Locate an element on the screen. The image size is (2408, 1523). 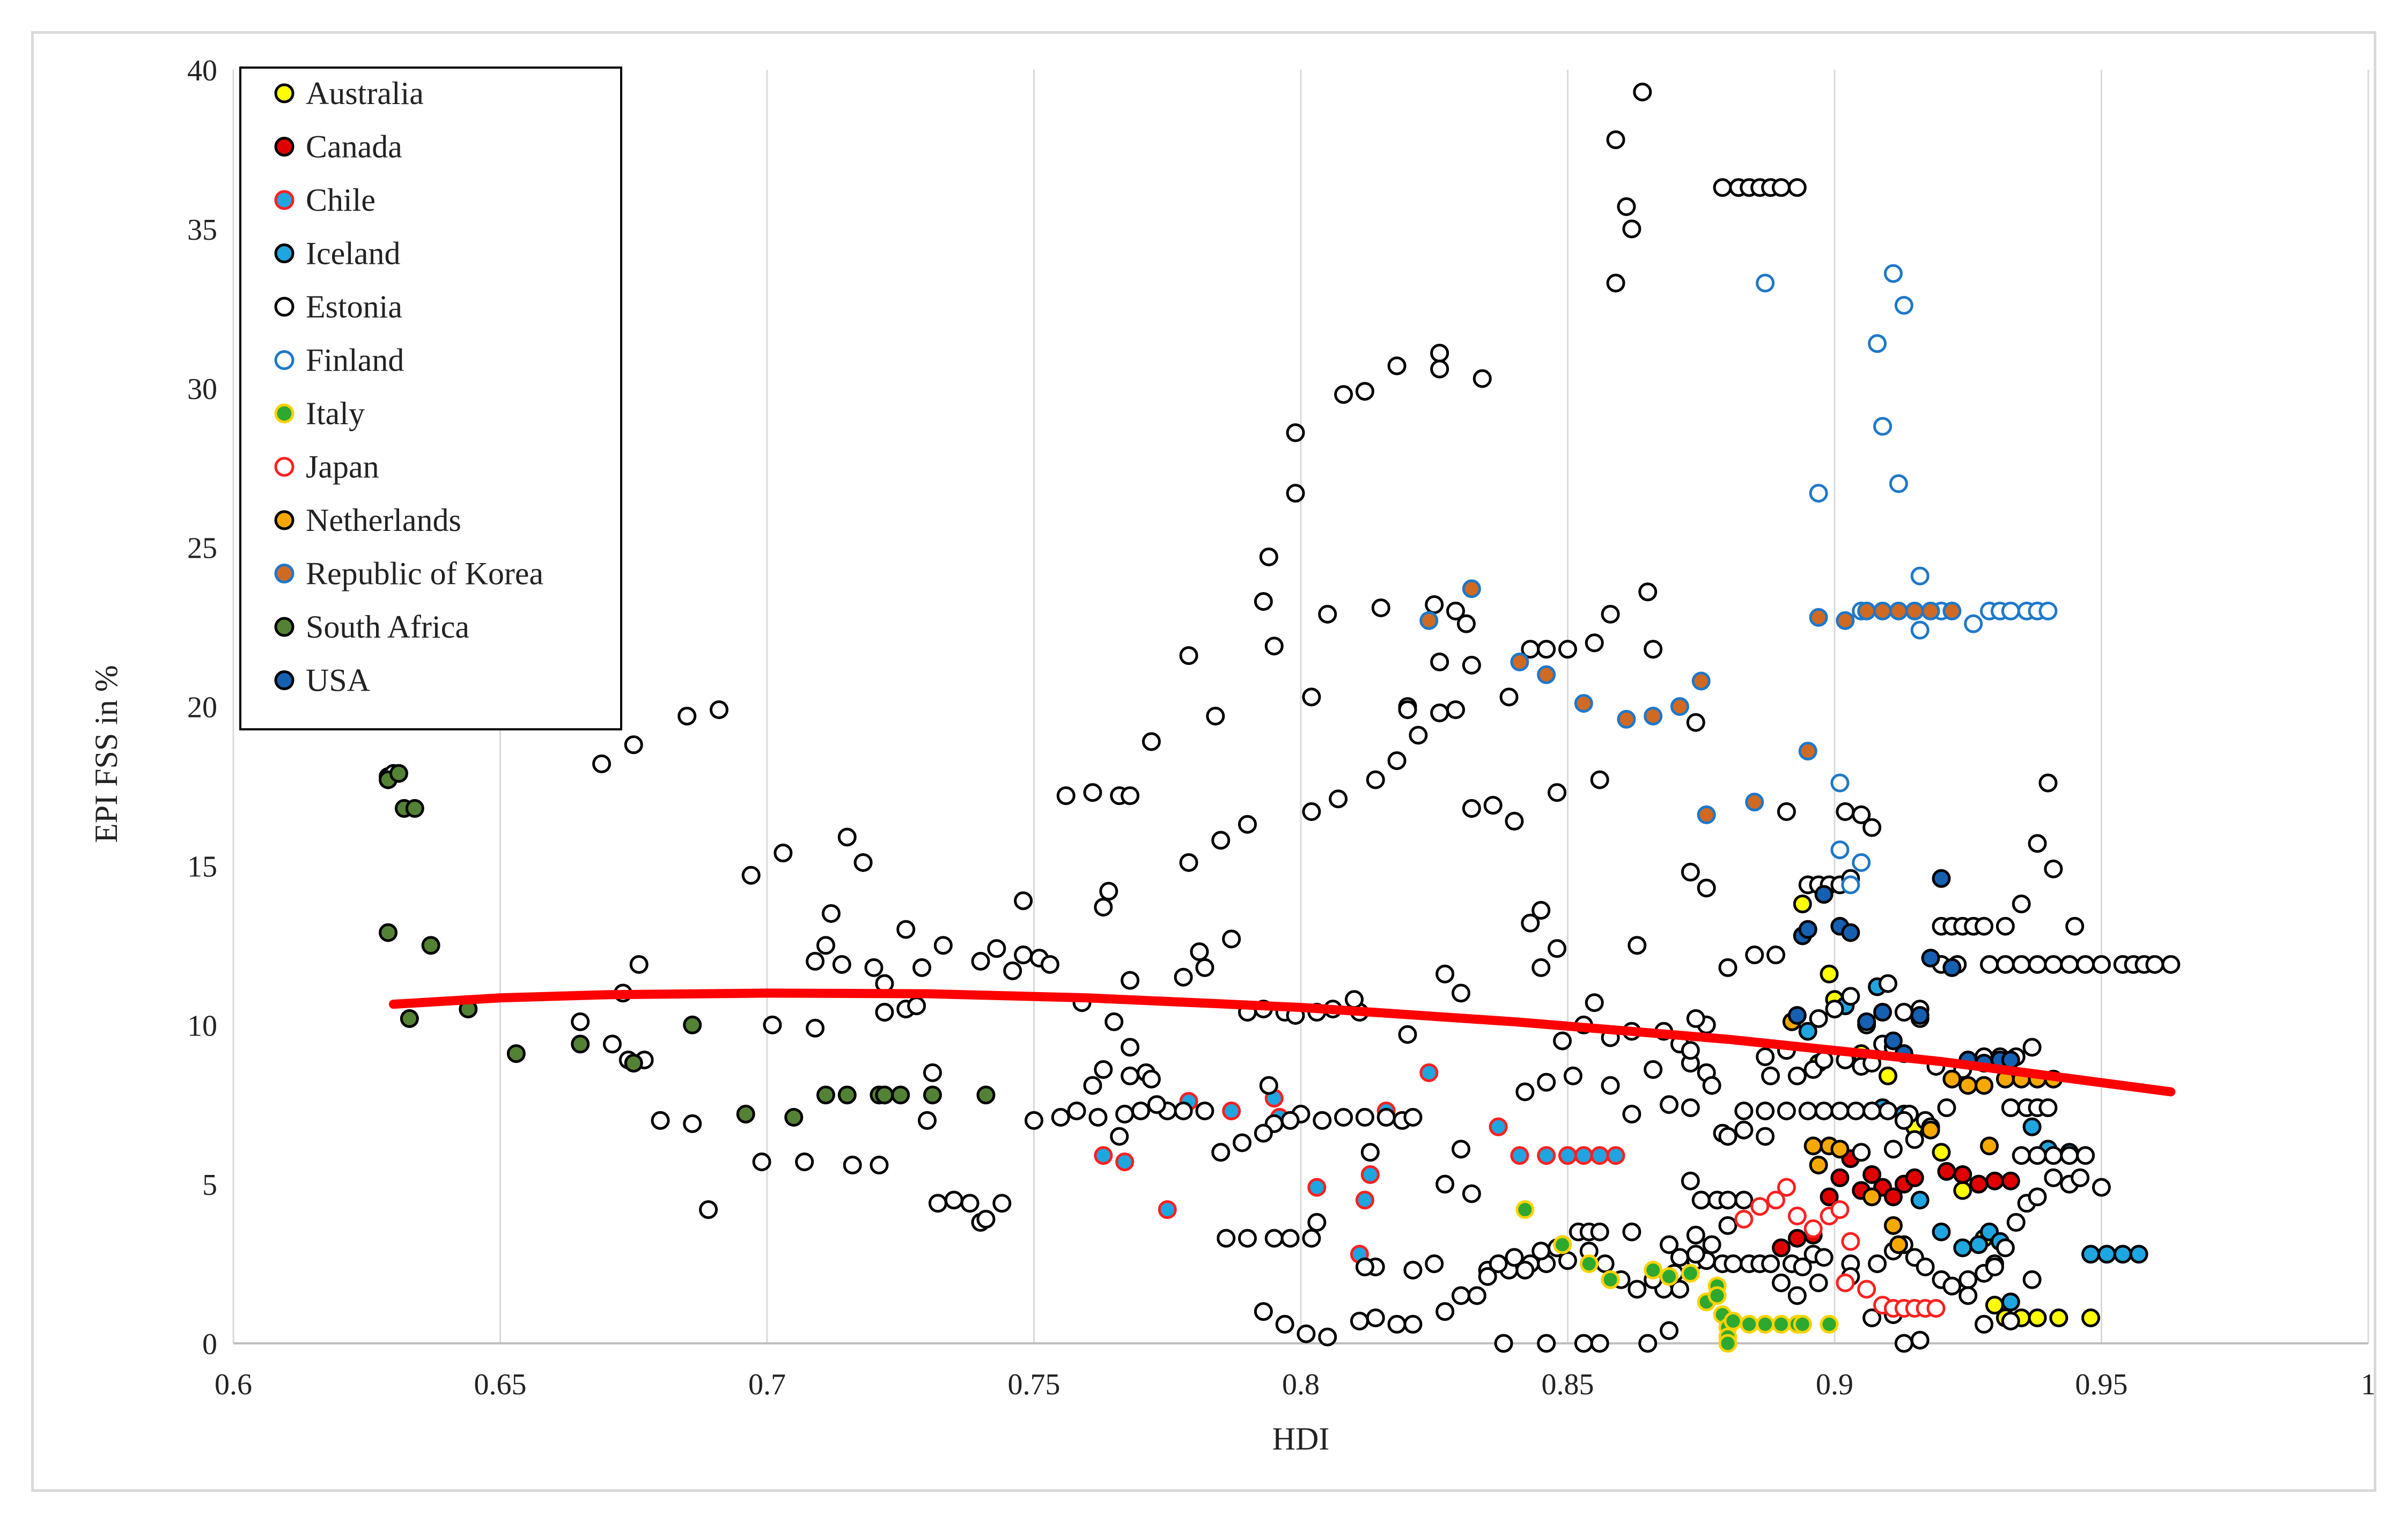
legend-label-canada: Canada is located at coordinates (354, 147).